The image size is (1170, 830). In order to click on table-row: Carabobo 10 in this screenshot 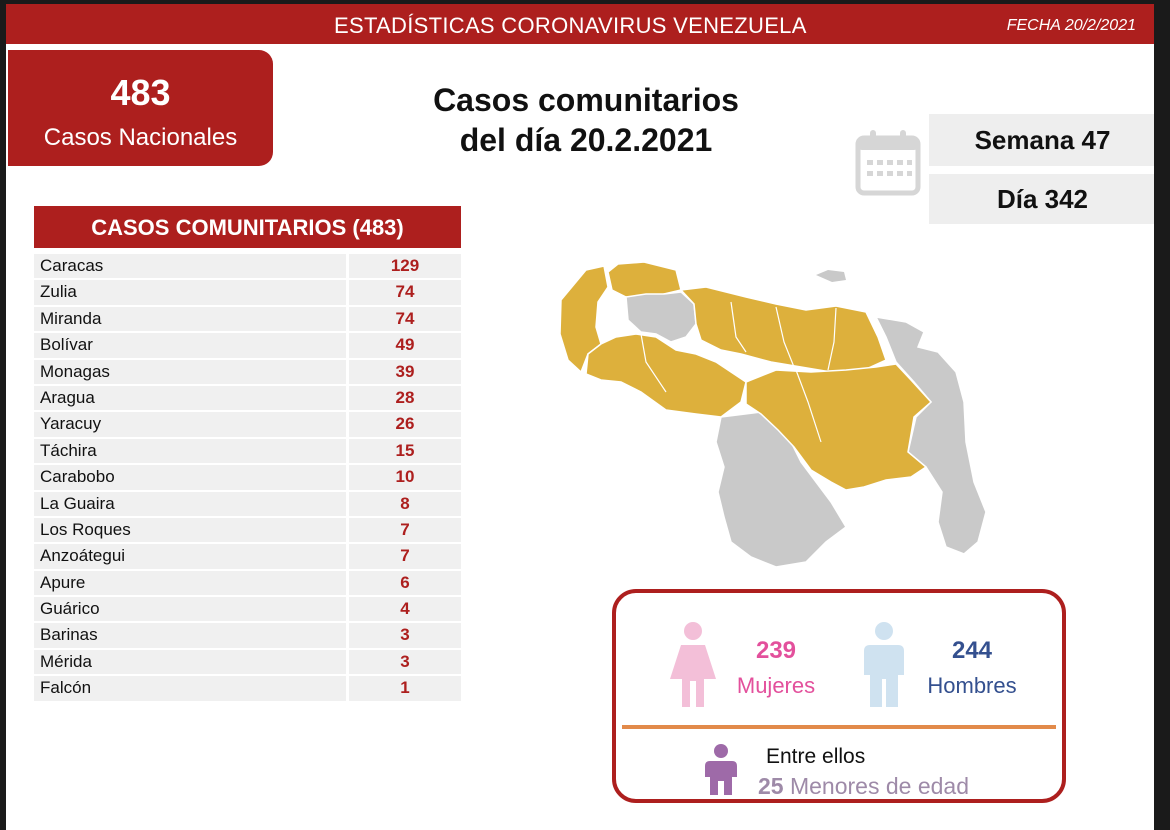, I will do `click(247, 477)`.